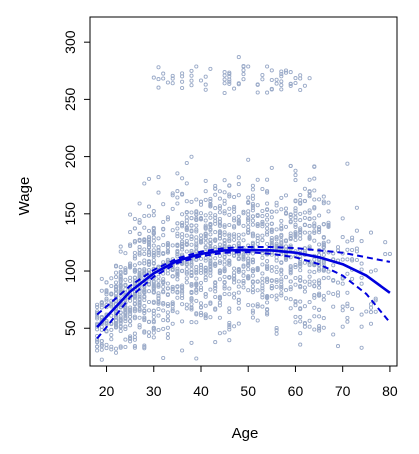 This screenshot has height=454, width=419. I want to click on y-tick-label: 150, so click(70, 214).